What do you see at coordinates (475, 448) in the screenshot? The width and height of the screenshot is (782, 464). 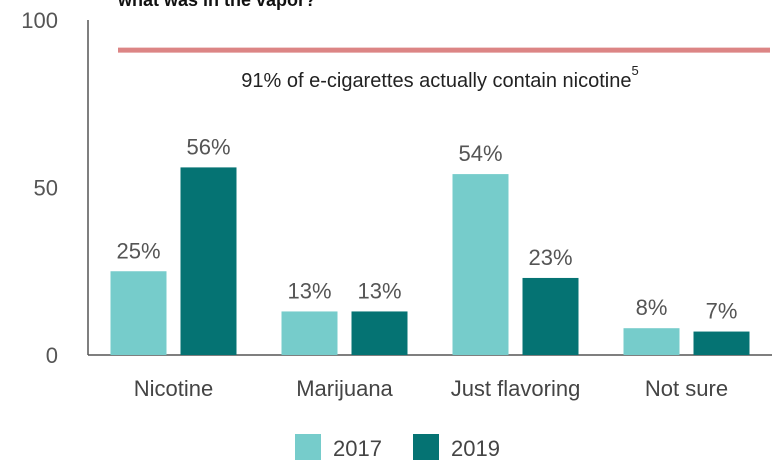 I see `legend-label-2019: 2019` at bounding box center [475, 448].